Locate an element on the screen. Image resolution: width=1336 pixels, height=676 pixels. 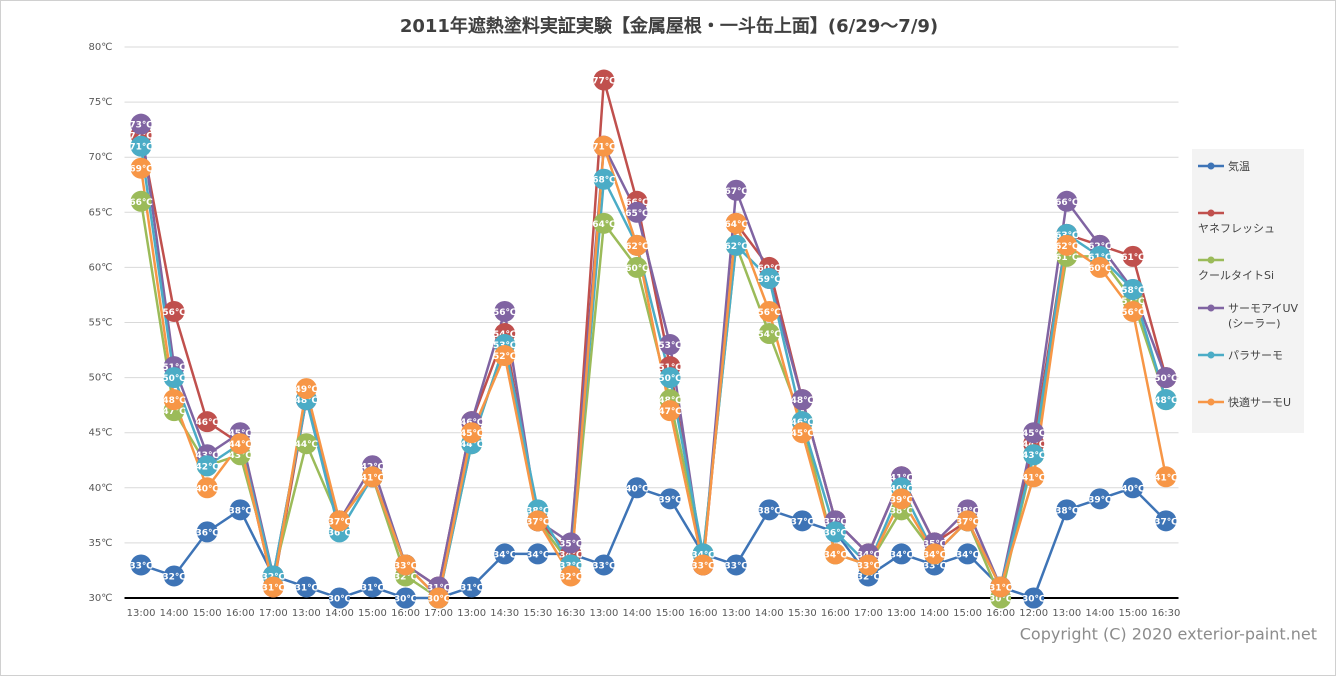
x-tick-label: 16:00 is located at coordinates (1000, 613).